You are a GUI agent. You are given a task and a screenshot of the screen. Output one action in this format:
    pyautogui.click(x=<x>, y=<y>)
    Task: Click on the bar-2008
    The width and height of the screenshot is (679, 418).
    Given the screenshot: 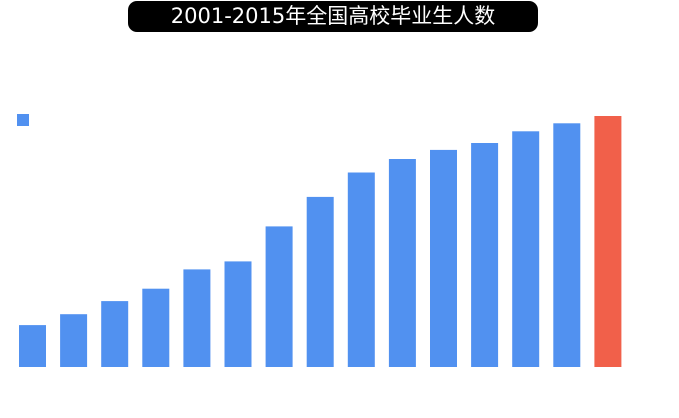 What is the action you would take?
    pyautogui.click(x=320, y=281)
    